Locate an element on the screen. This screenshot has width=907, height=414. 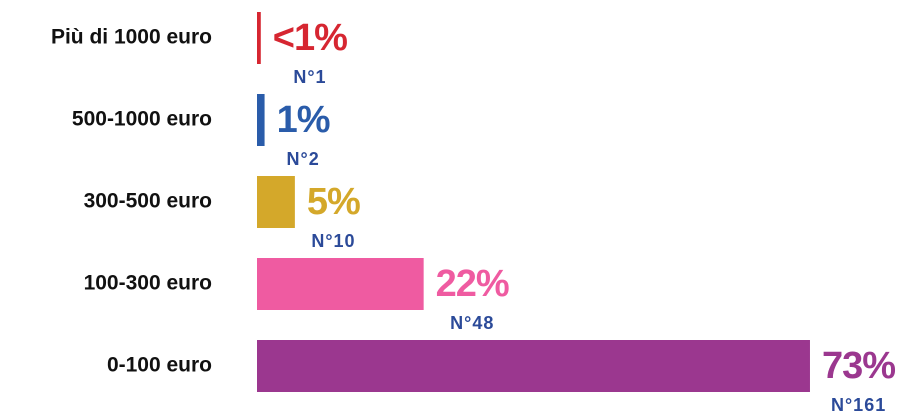
value-label: 1% is located at coordinates (303, 120).